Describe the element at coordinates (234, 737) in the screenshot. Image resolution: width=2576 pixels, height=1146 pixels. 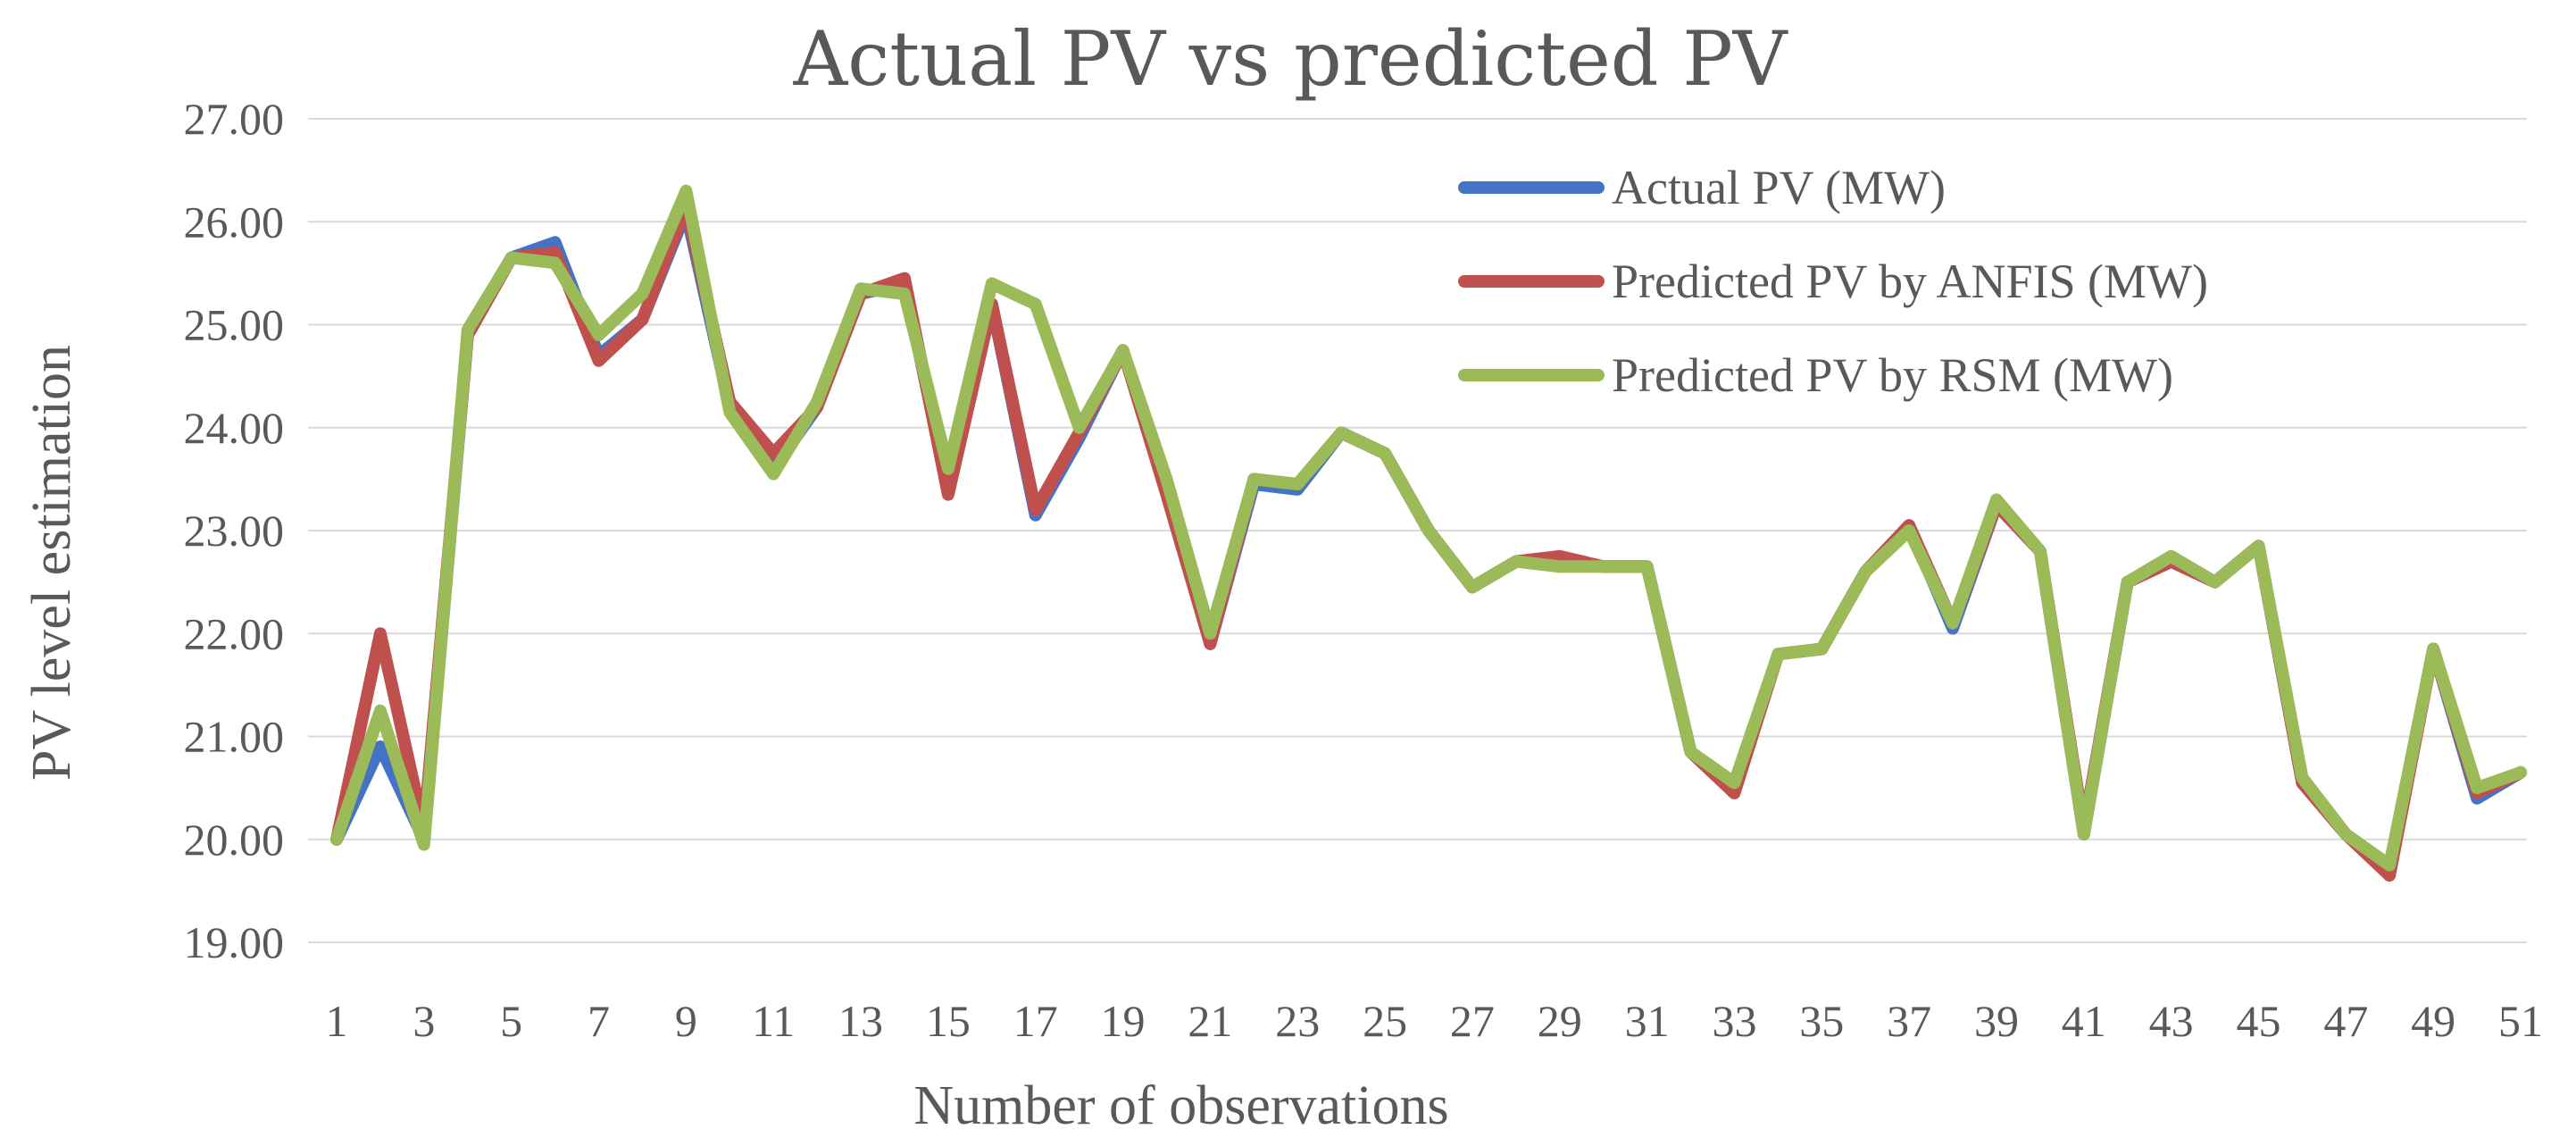
I see `y-tick-label: 21.00` at that location.